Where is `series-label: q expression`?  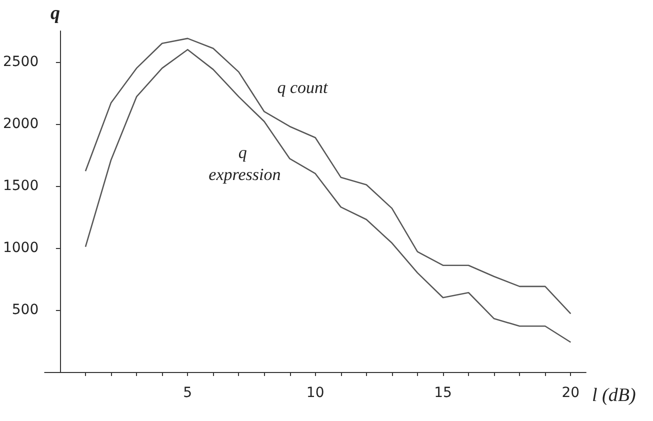
series-label: q expression is located at coordinates (244, 163).